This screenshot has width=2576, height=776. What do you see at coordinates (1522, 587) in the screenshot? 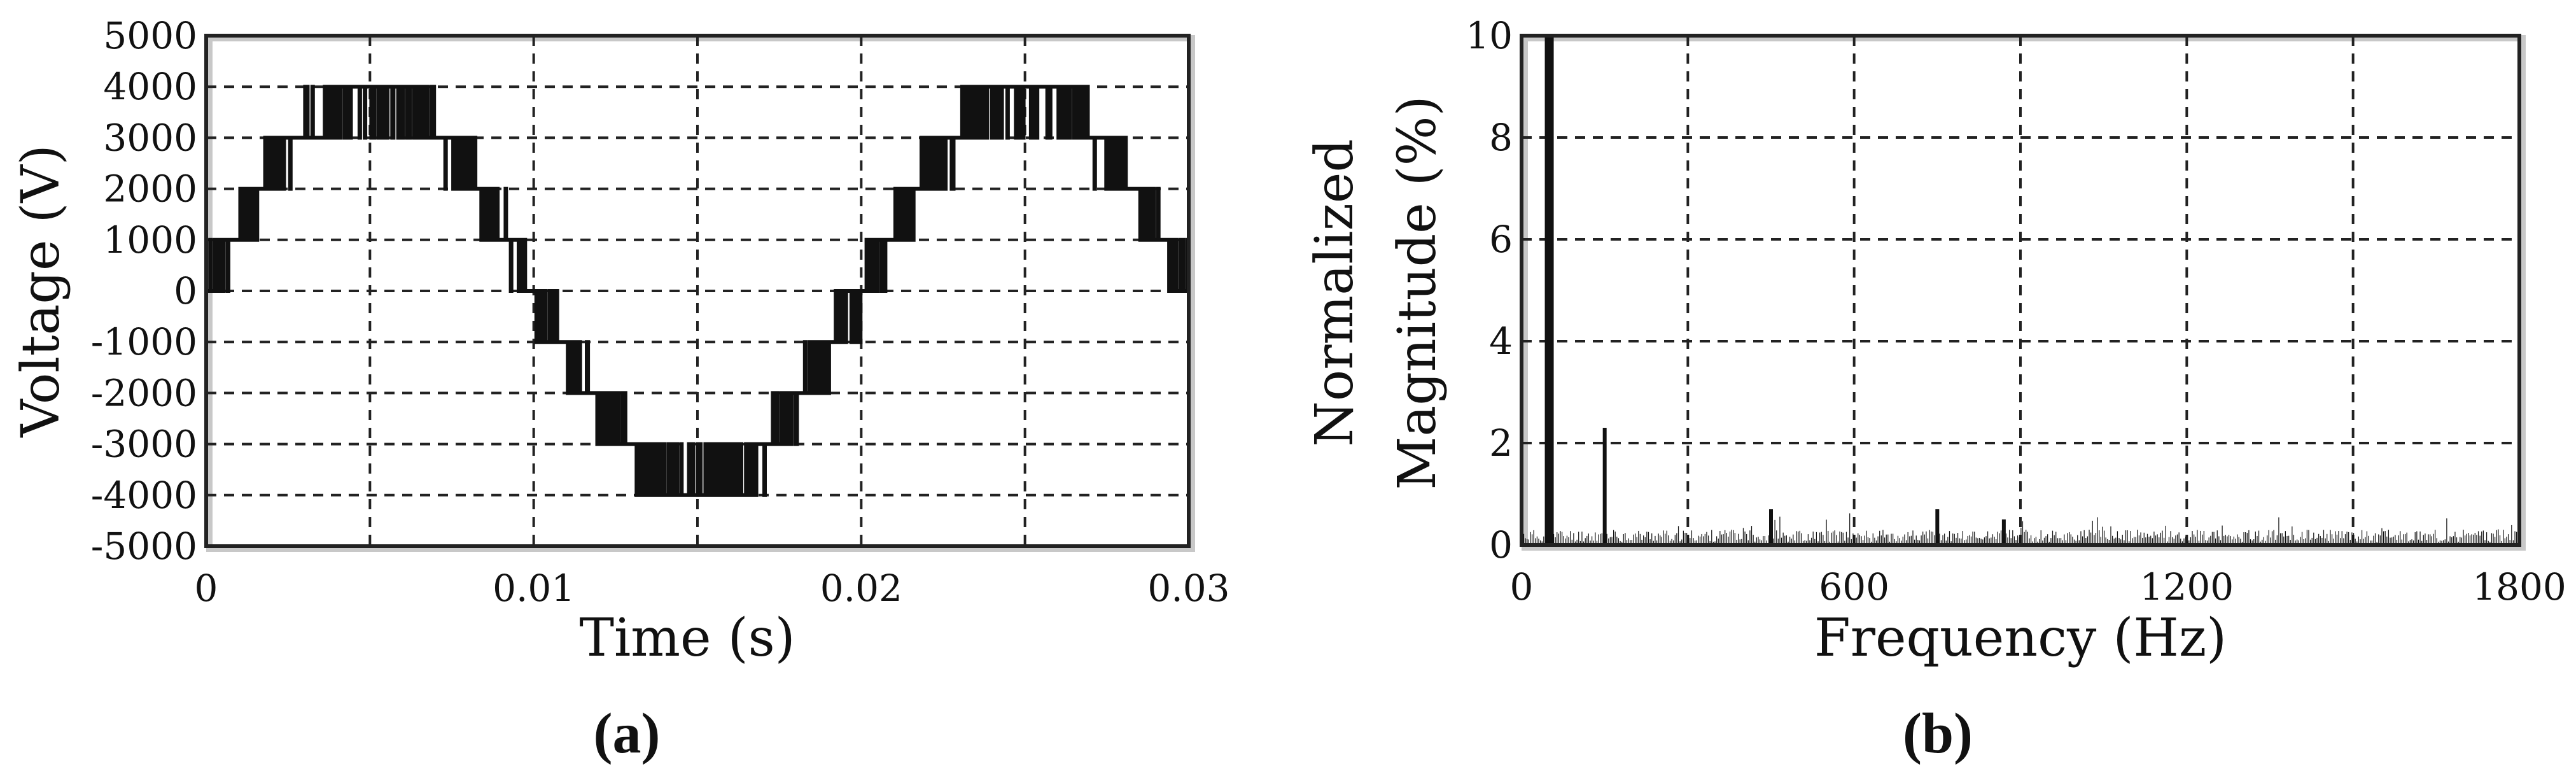
I see `spectrum-x-tick-label: 0` at bounding box center [1522, 587].